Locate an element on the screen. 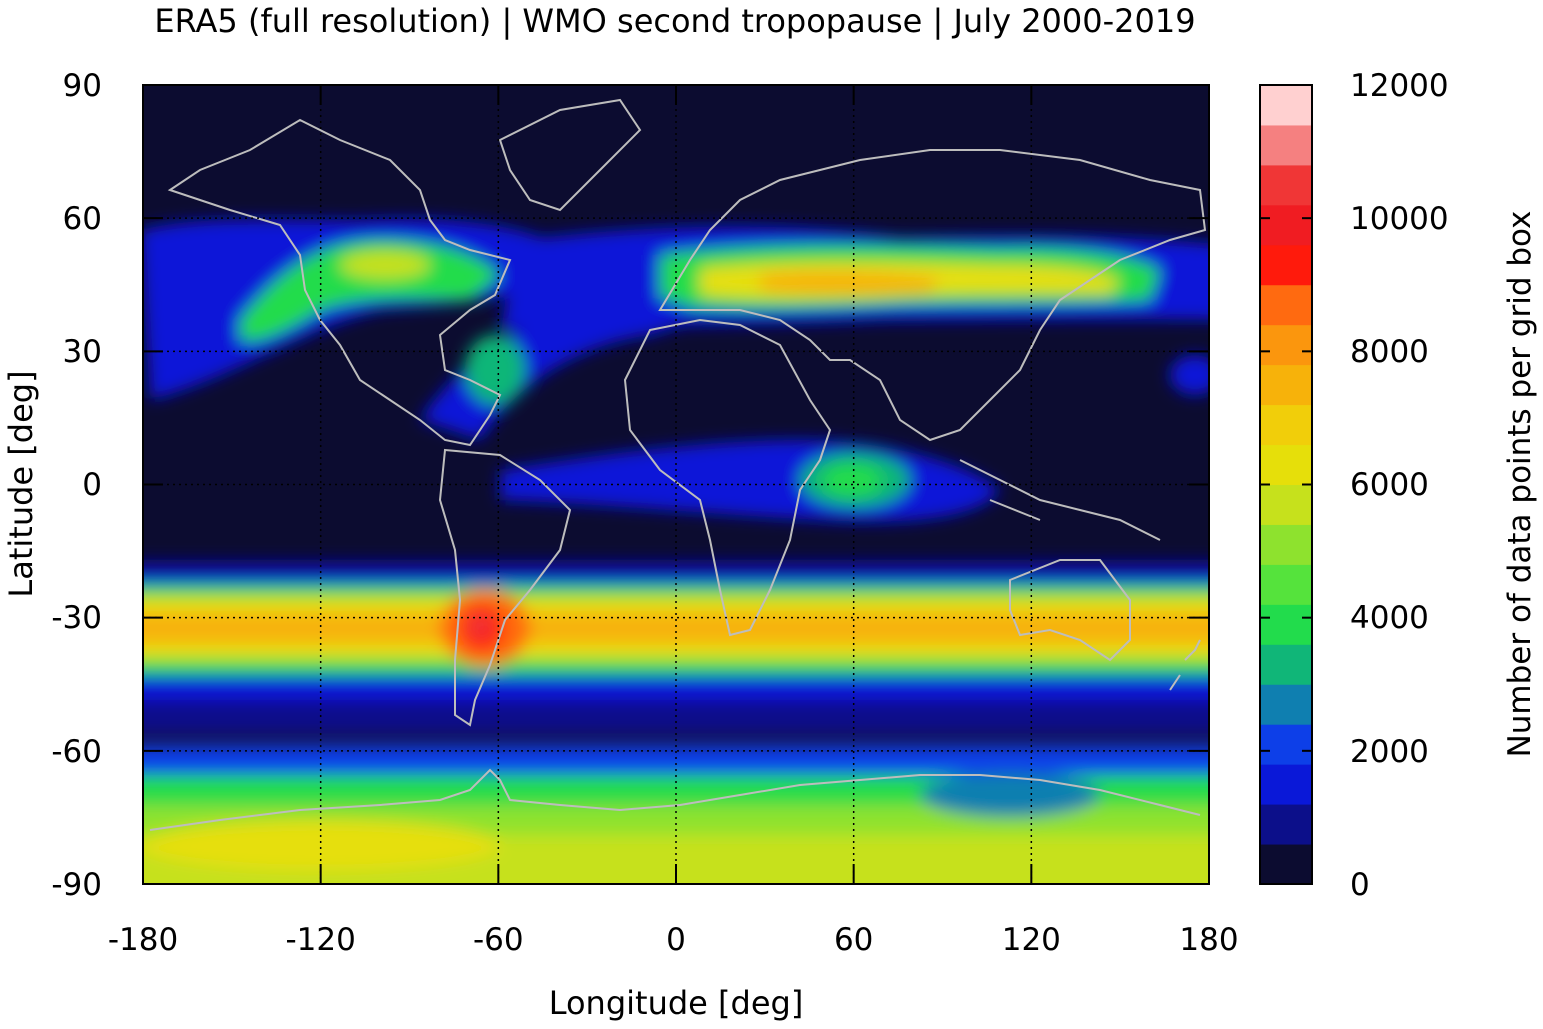 This screenshot has height=1029, width=1543. y-tick-label: -30 is located at coordinates (76, 618).